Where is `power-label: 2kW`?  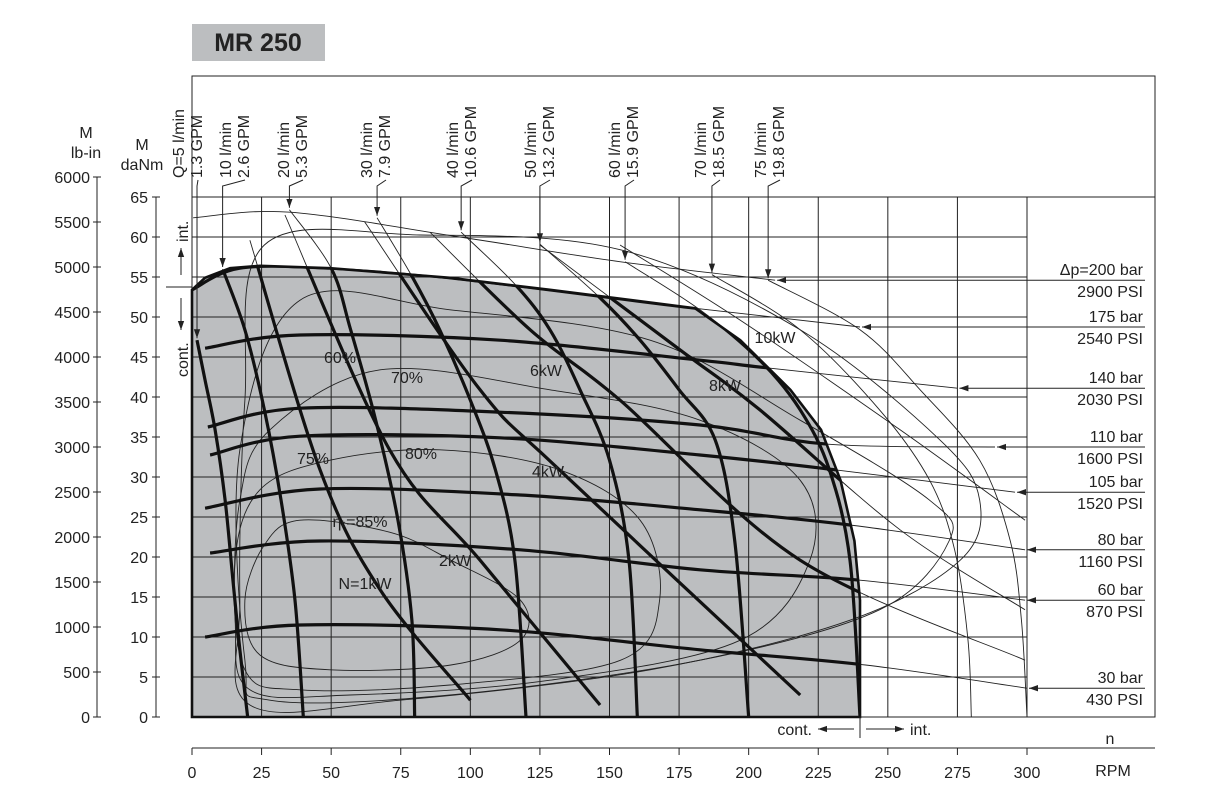 power-label: 2kW is located at coordinates (455, 561).